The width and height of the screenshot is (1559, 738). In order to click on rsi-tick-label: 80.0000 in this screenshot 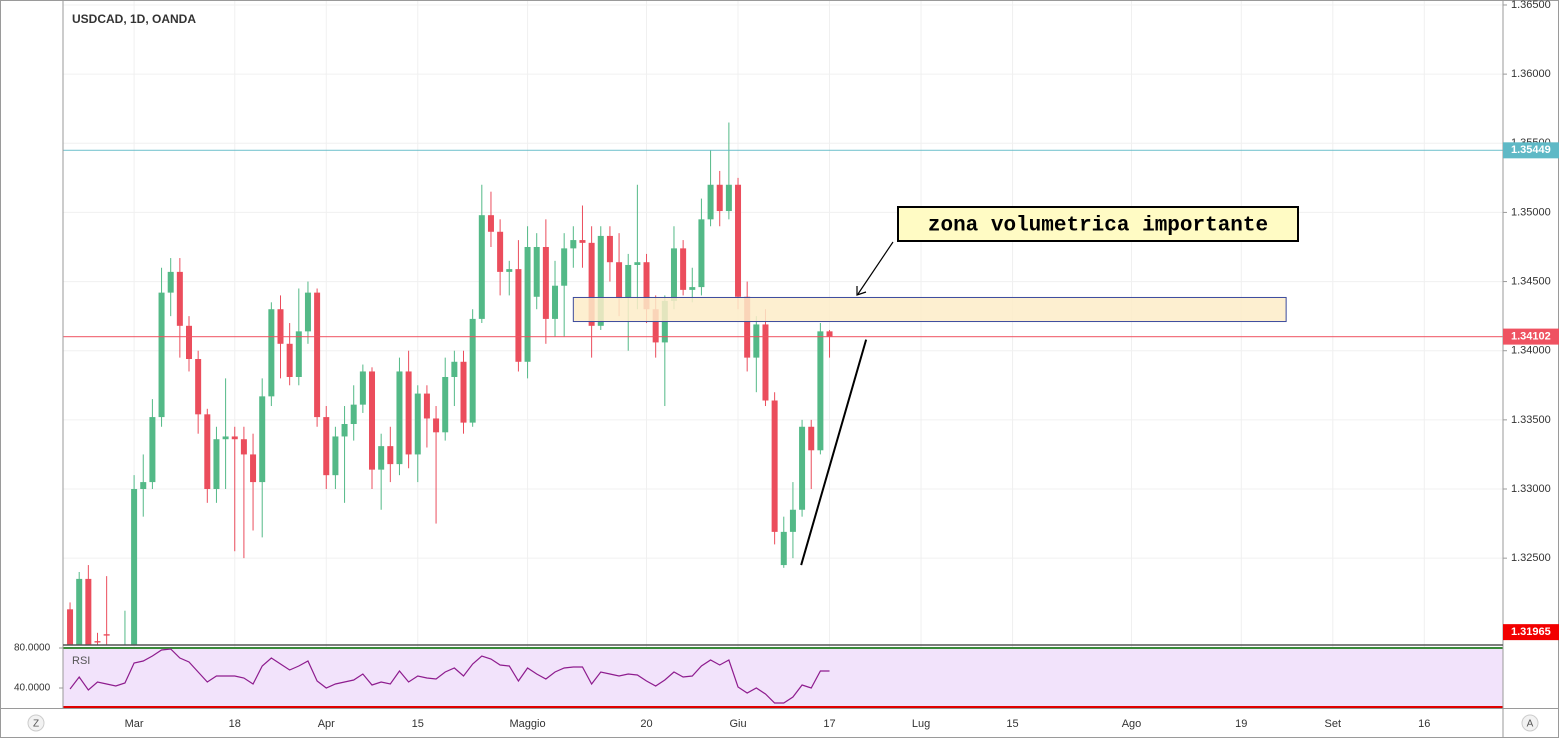, I will do `click(32, 648)`.